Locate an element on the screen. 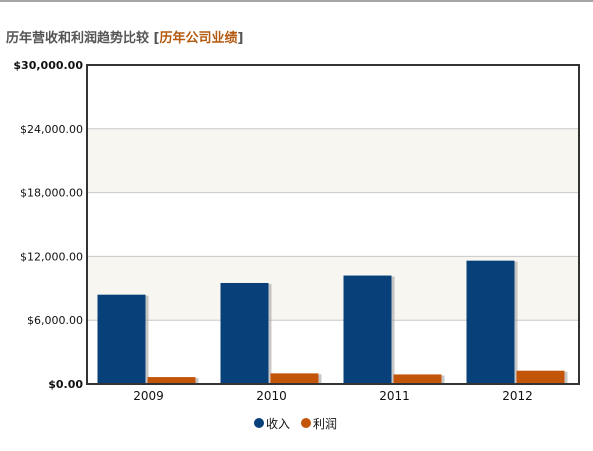  legend: 收入 利润 is located at coordinates (295, 424).